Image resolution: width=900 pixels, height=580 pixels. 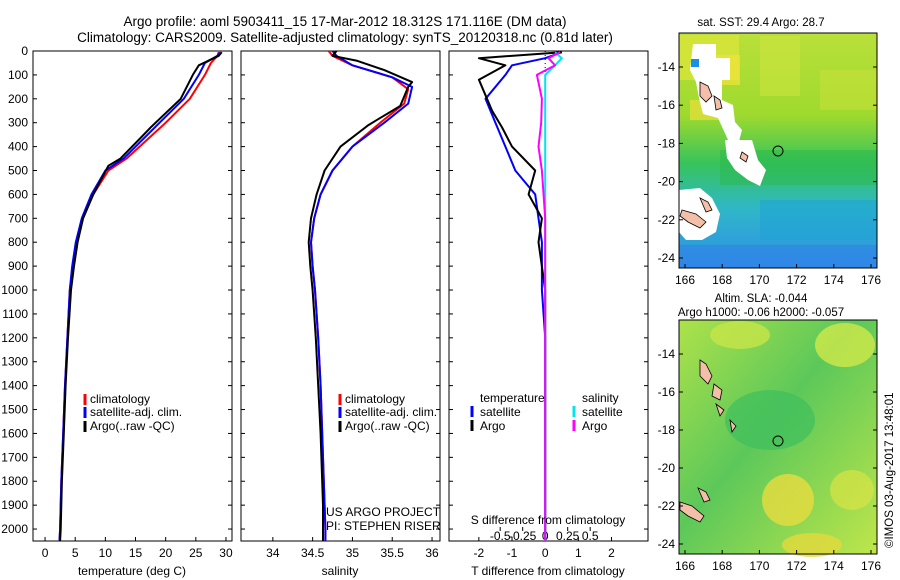 What do you see at coordinates (512, 553) in the screenshot?
I see `x-tick-label: -1` at bounding box center [512, 553].